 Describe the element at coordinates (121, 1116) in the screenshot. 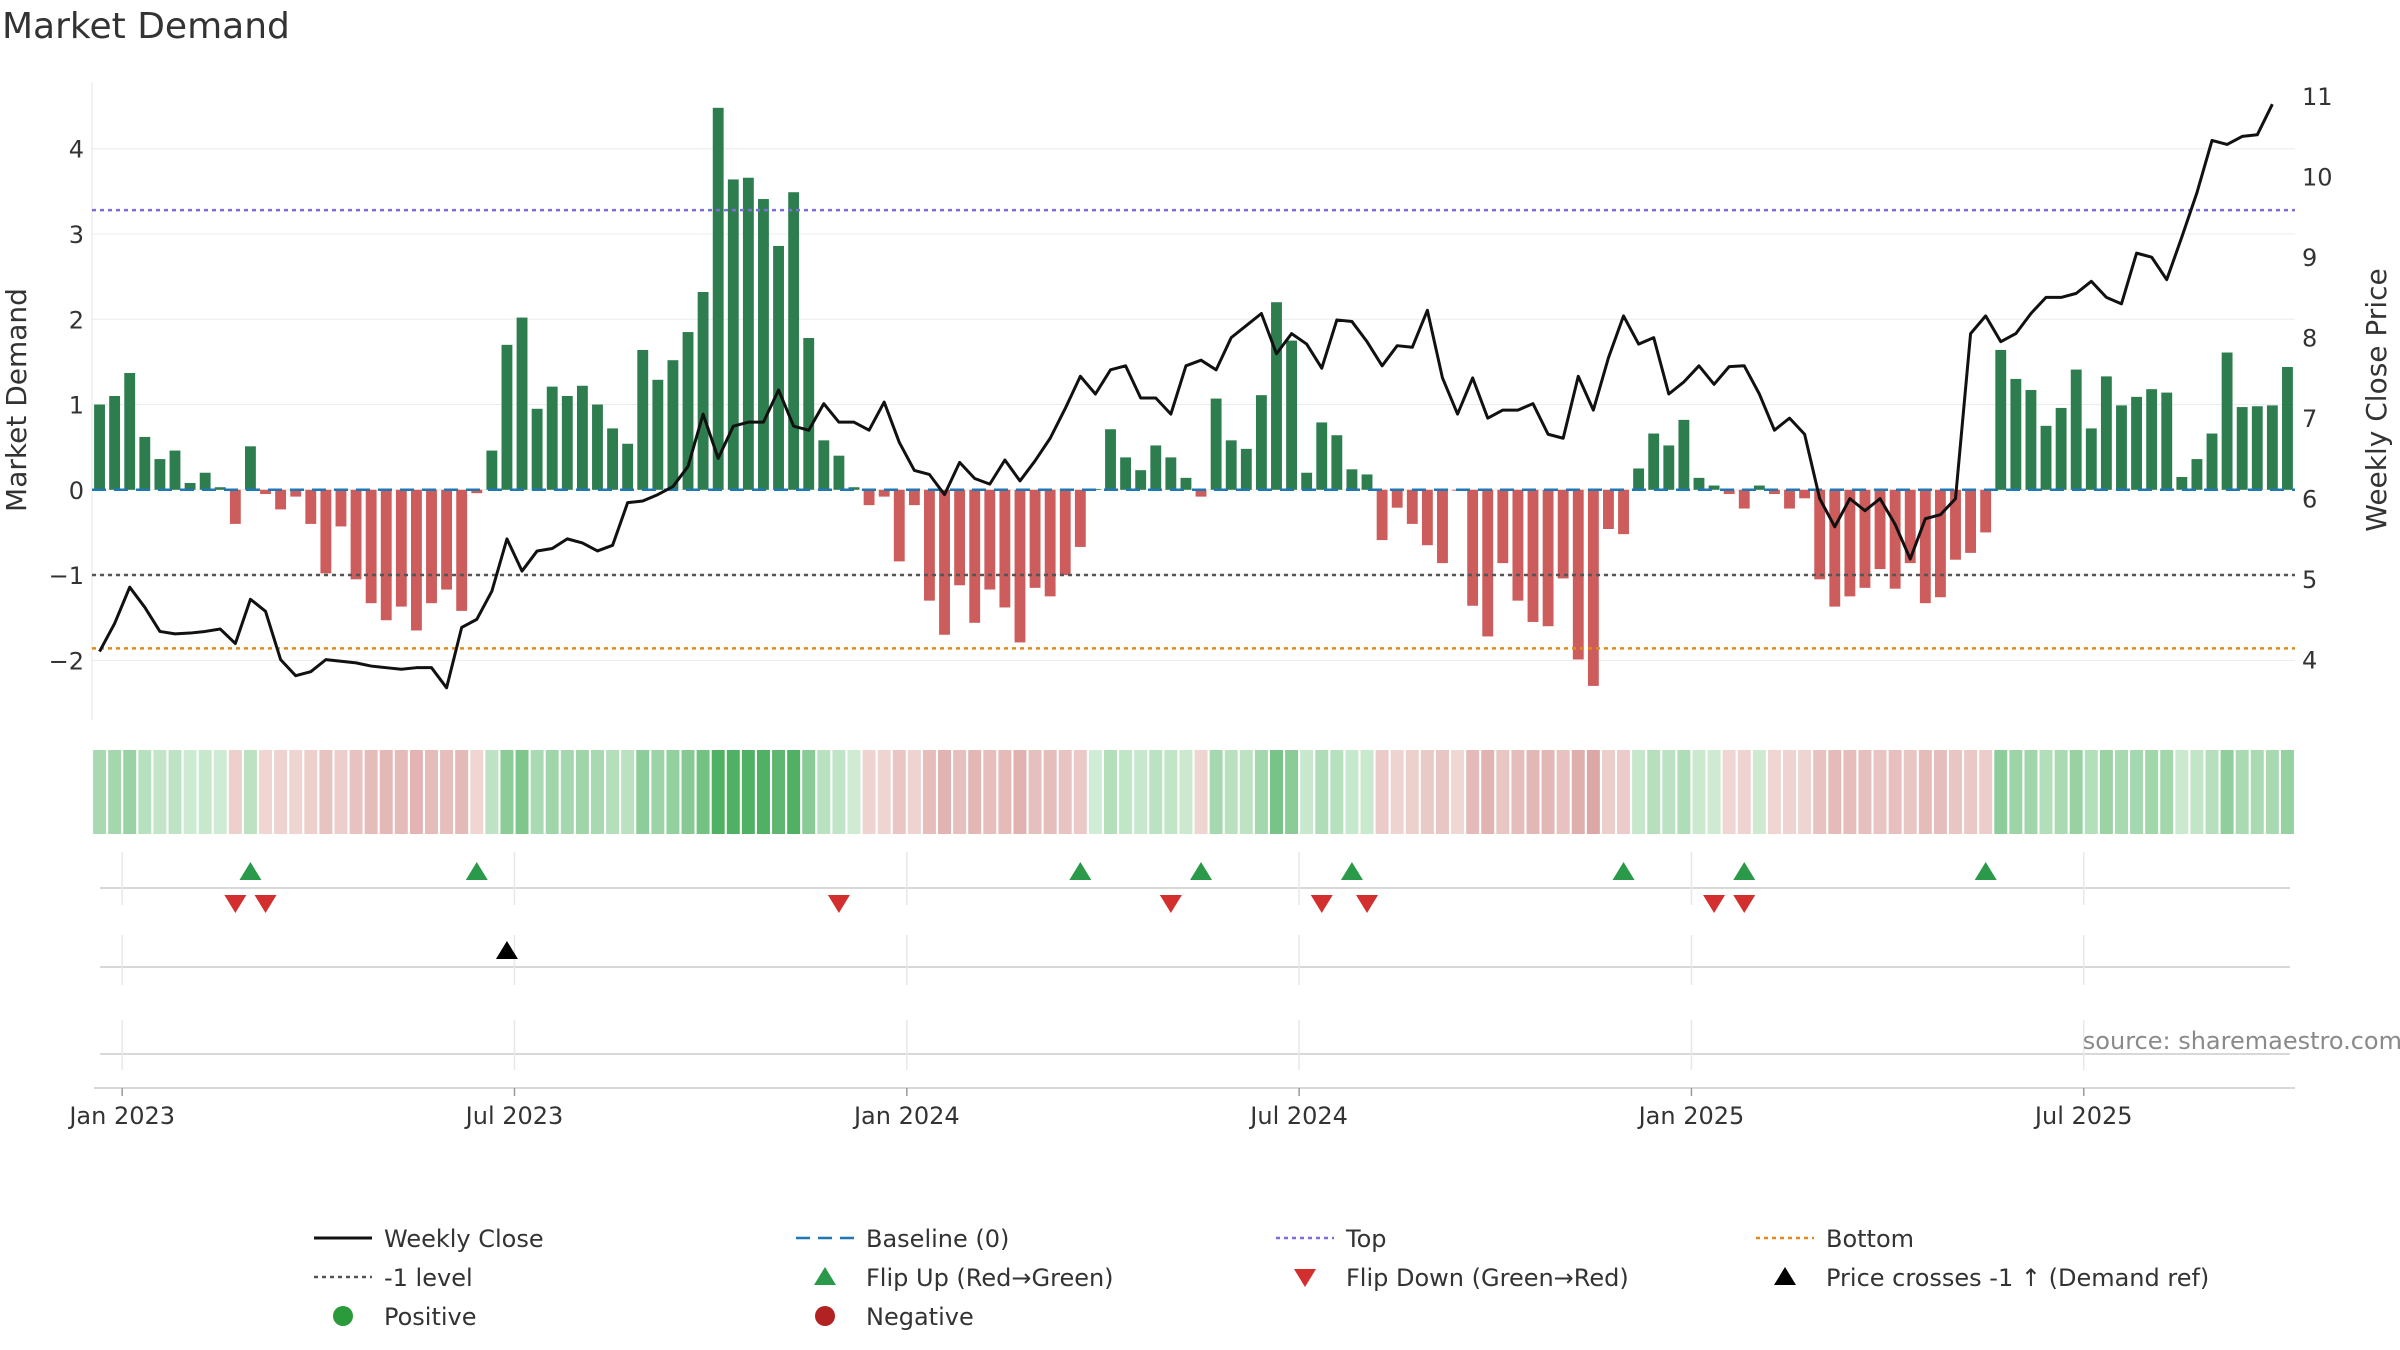

I see `x-tick-label: Jan 2023` at that location.